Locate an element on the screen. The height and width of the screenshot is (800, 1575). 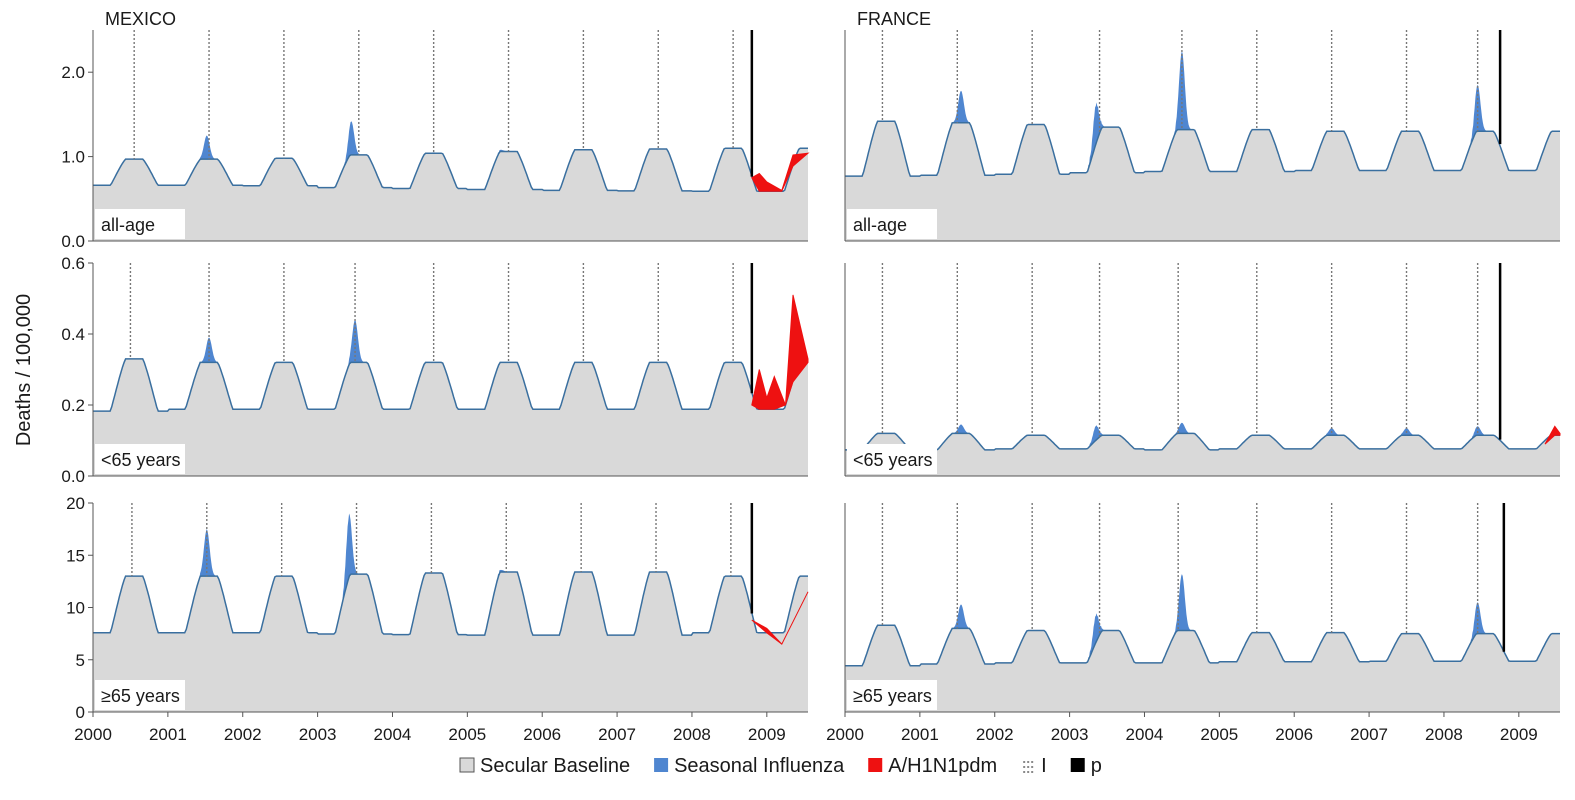
legend-item-4: p is located at coordinates (1086, 766).